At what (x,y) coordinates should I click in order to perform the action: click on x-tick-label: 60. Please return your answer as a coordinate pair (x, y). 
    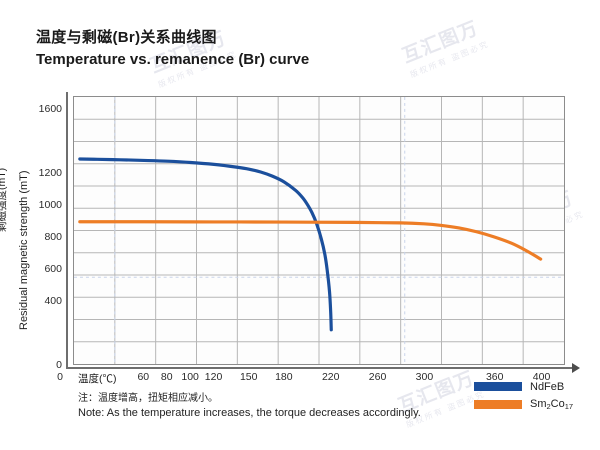
    Looking at the image, I should click on (143, 377).